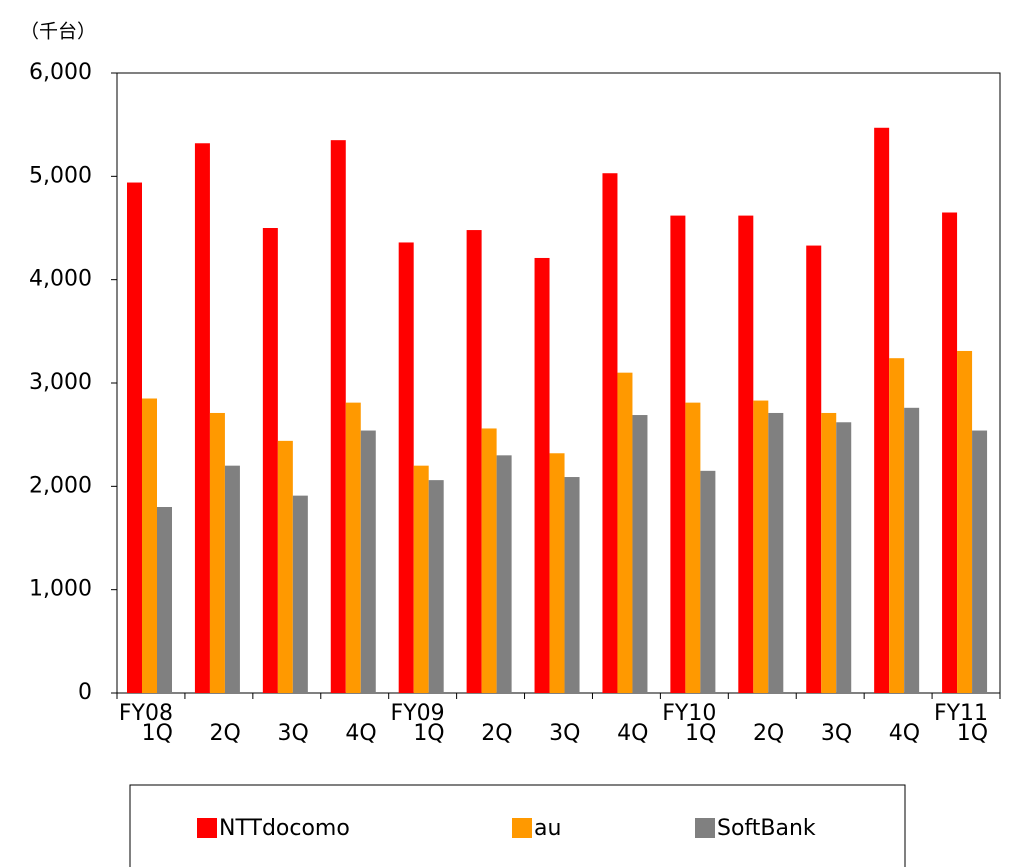  What do you see at coordinates (85, 692) in the screenshot?
I see `y-tick-label: 0` at bounding box center [85, 692].